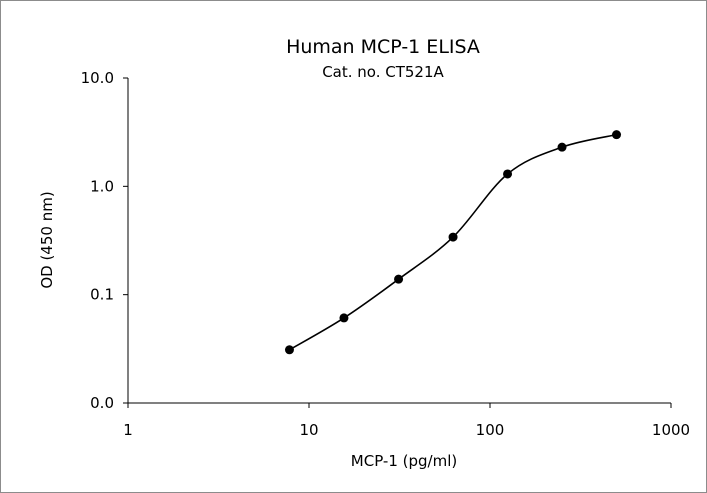  Describe the element at coordinates (102, 403) in the screenshot. I see `y-tick-label: 0.0` at that location.